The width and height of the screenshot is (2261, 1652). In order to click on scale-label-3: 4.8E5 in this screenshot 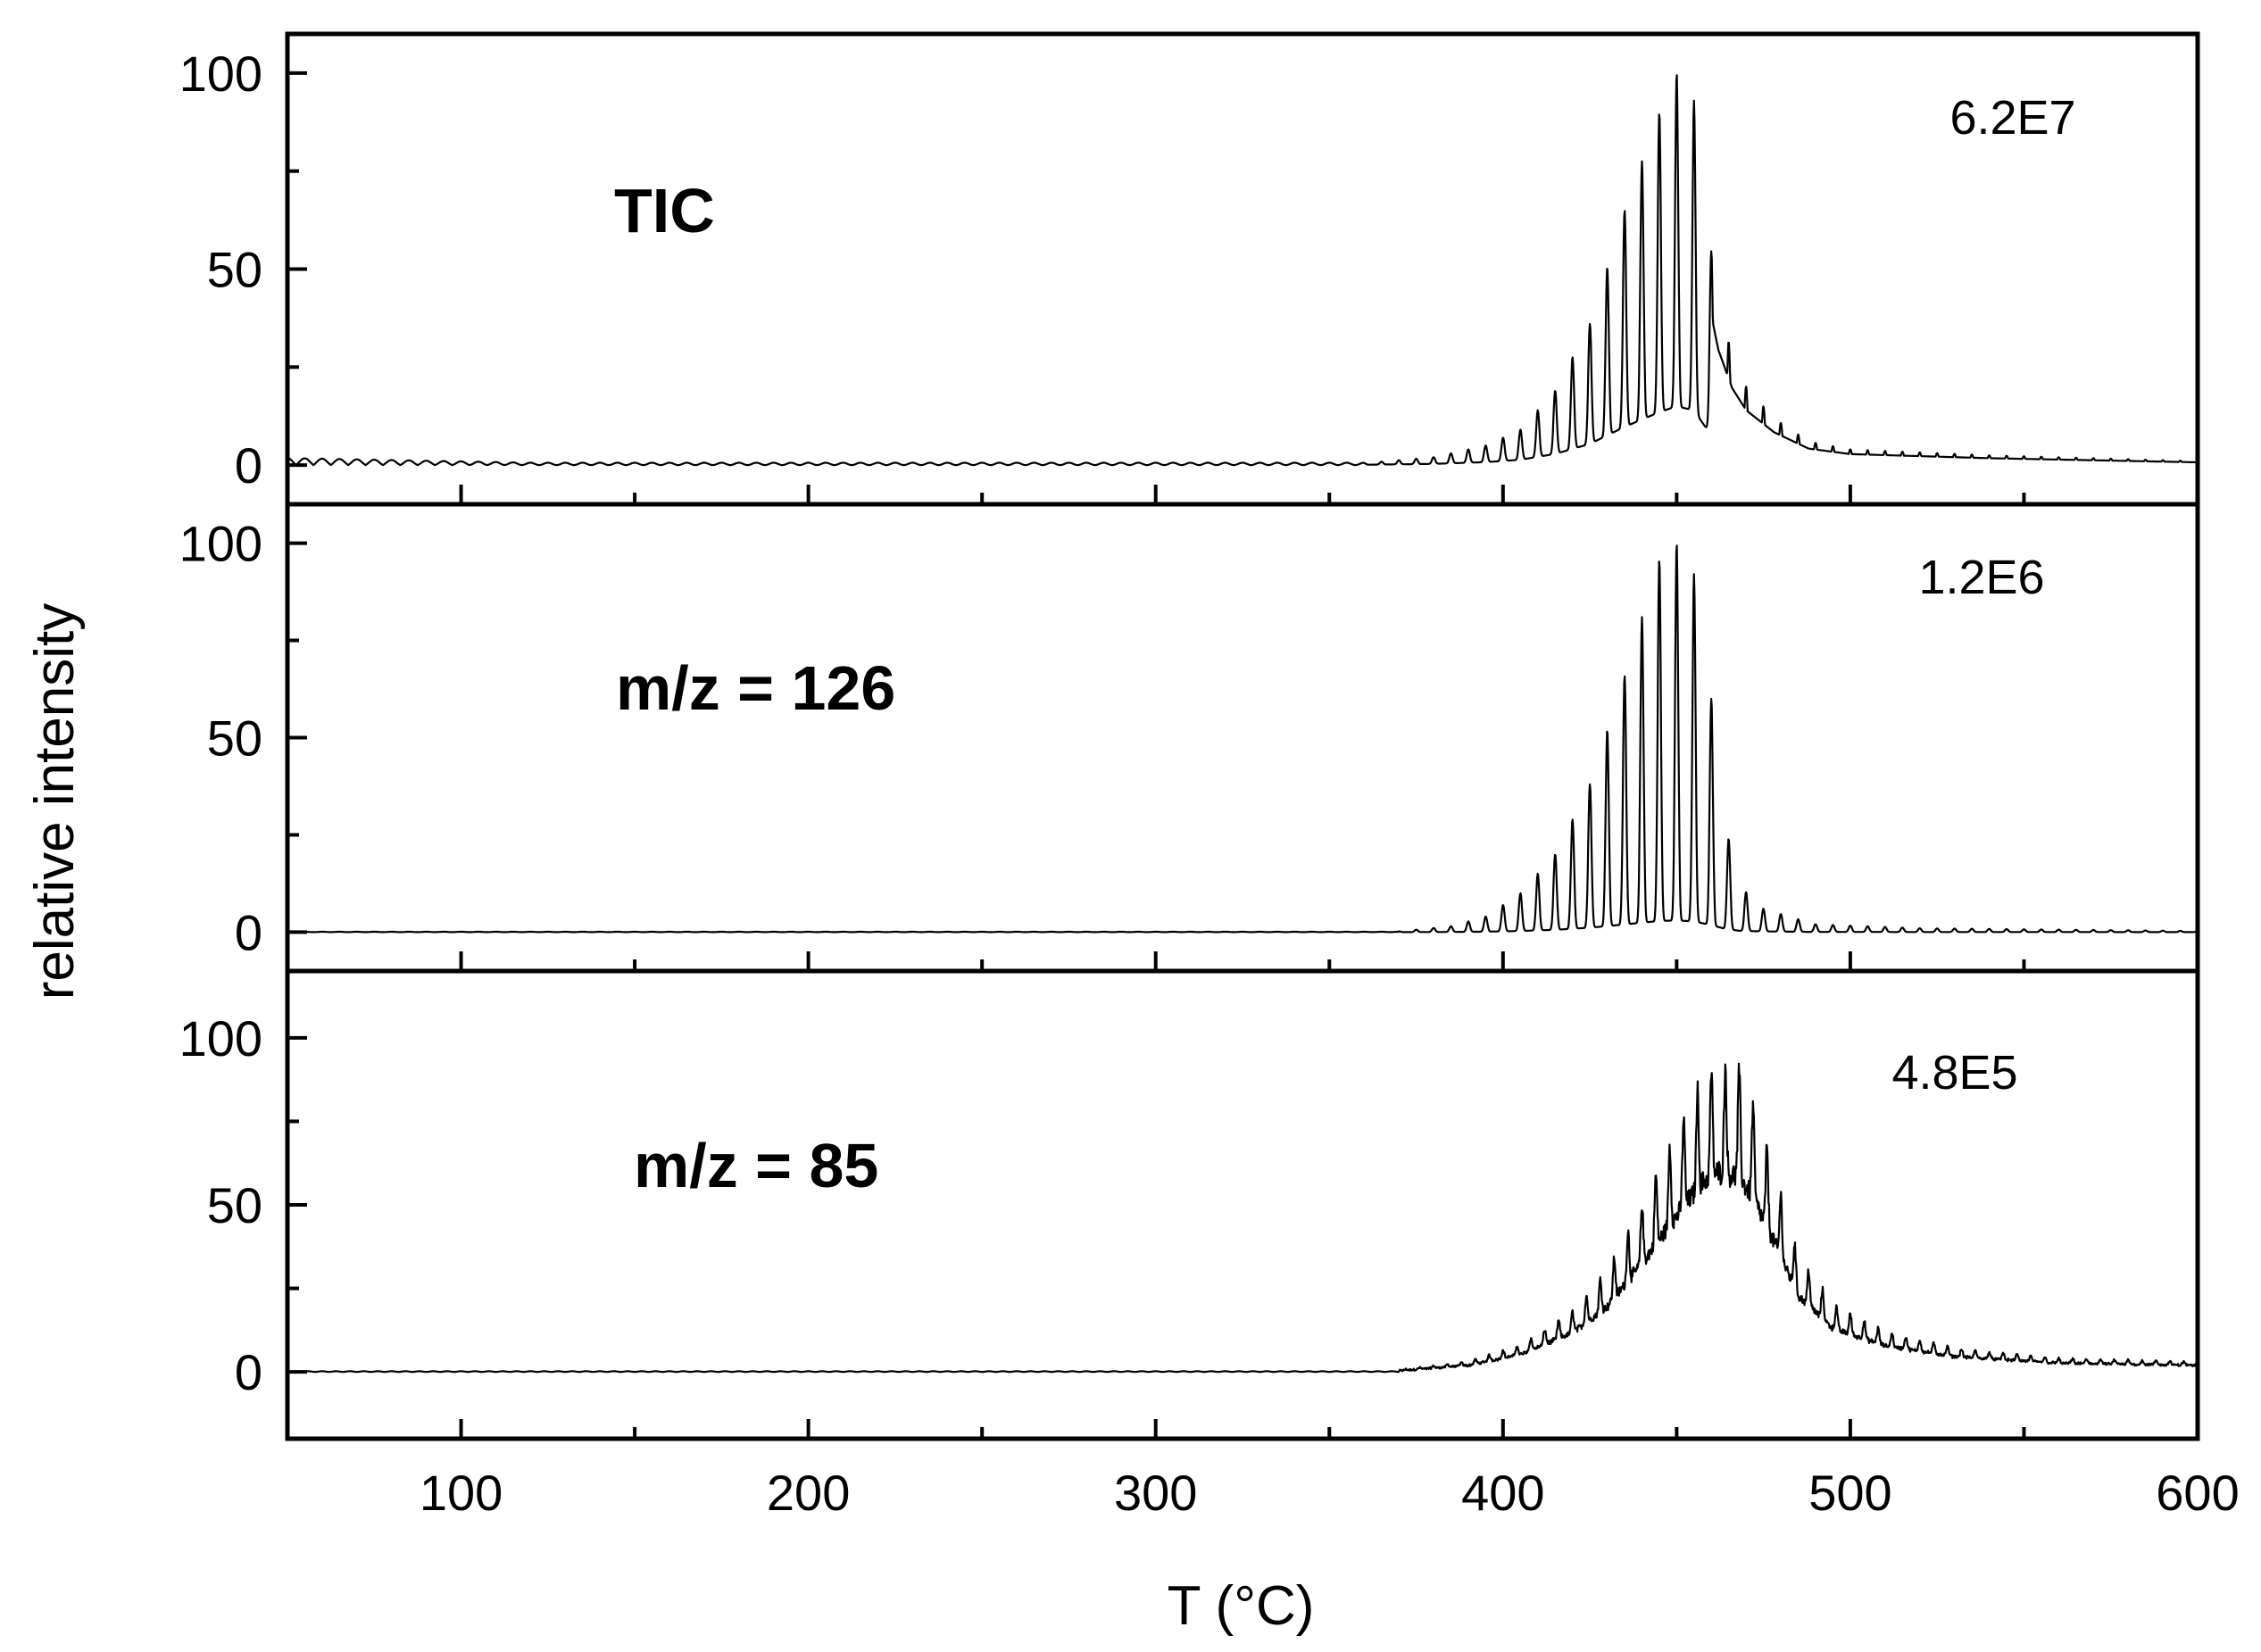, I will do `click(1954, 1073)`.